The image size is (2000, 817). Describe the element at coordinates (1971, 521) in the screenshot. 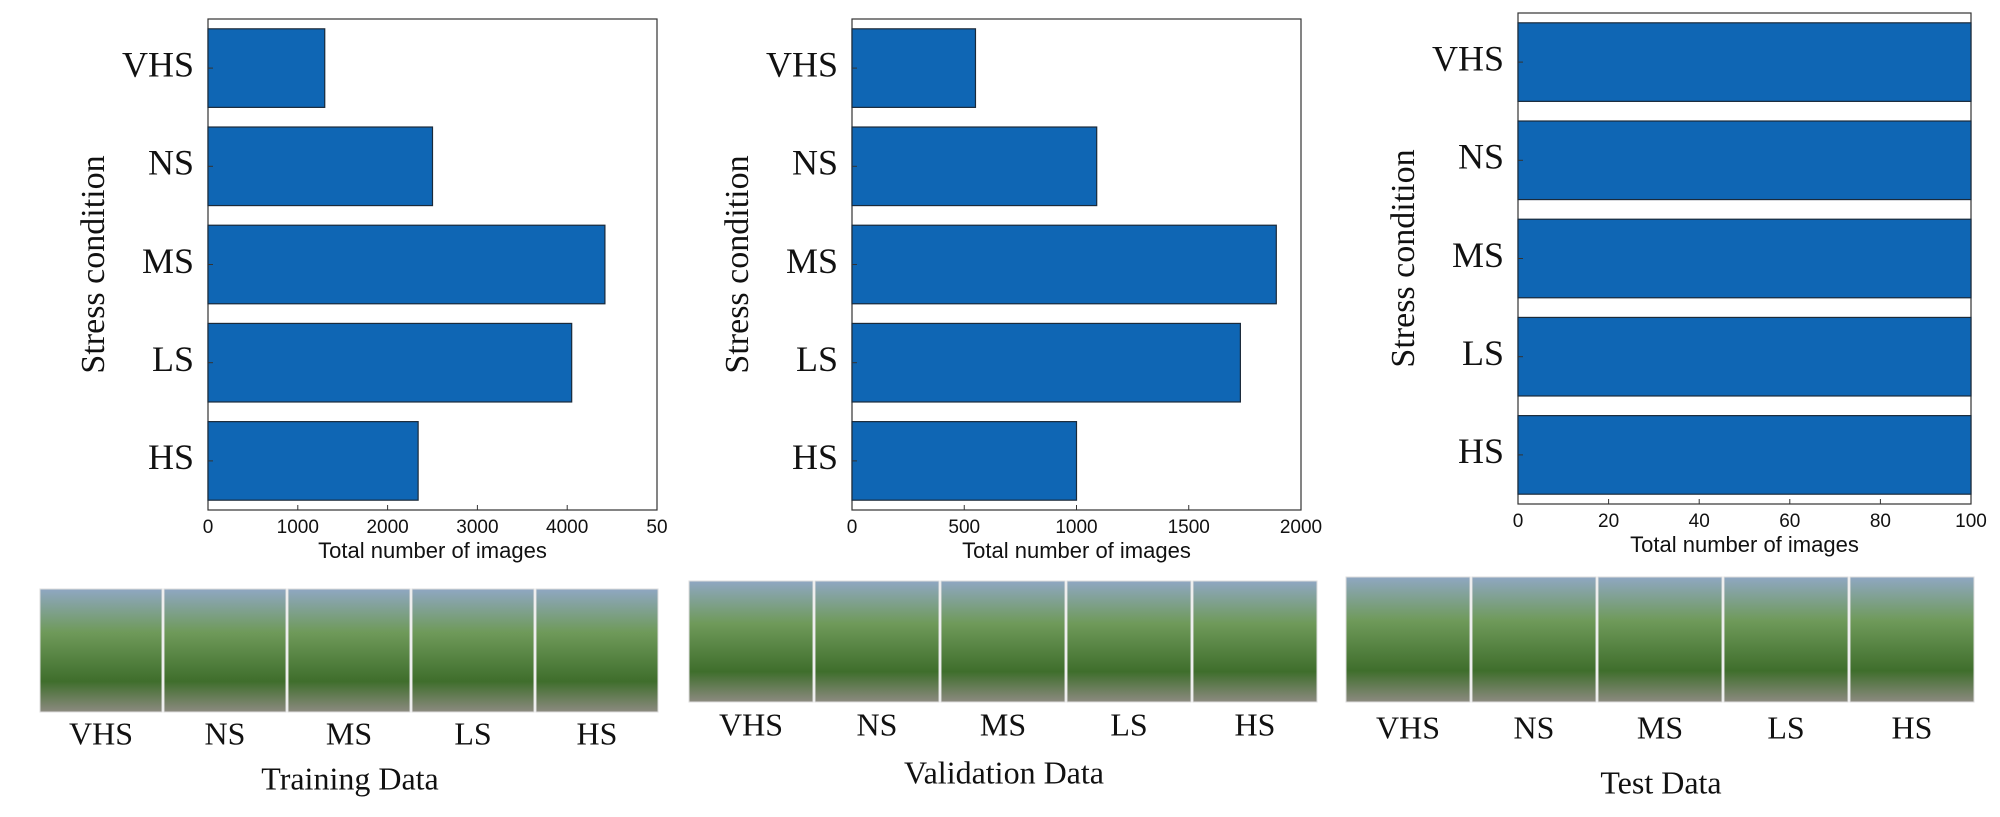

I see `x-tick-label: 100` at that location.